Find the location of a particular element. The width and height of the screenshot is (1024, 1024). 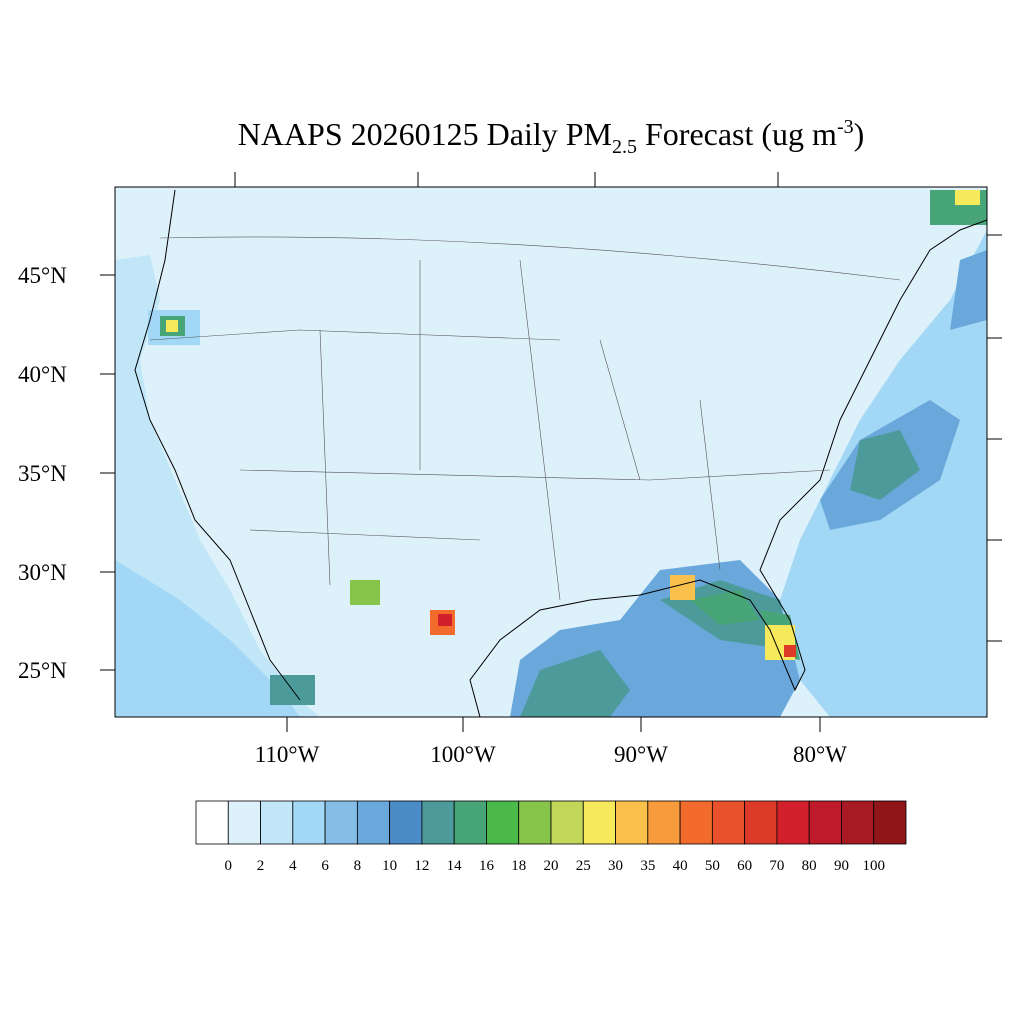

colorbar-label: 70 is located at coordinates (776, 866).